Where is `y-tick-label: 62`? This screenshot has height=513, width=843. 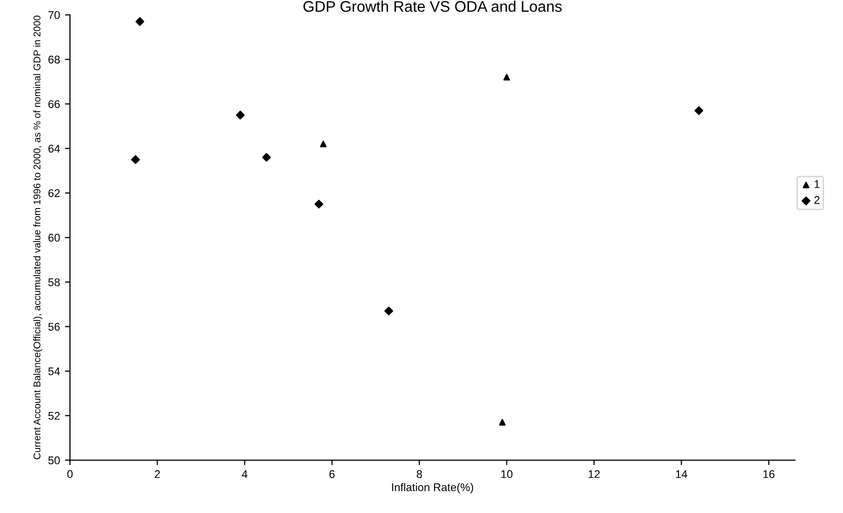
y-tick-label: 62 is located at coordinates (54, 193).